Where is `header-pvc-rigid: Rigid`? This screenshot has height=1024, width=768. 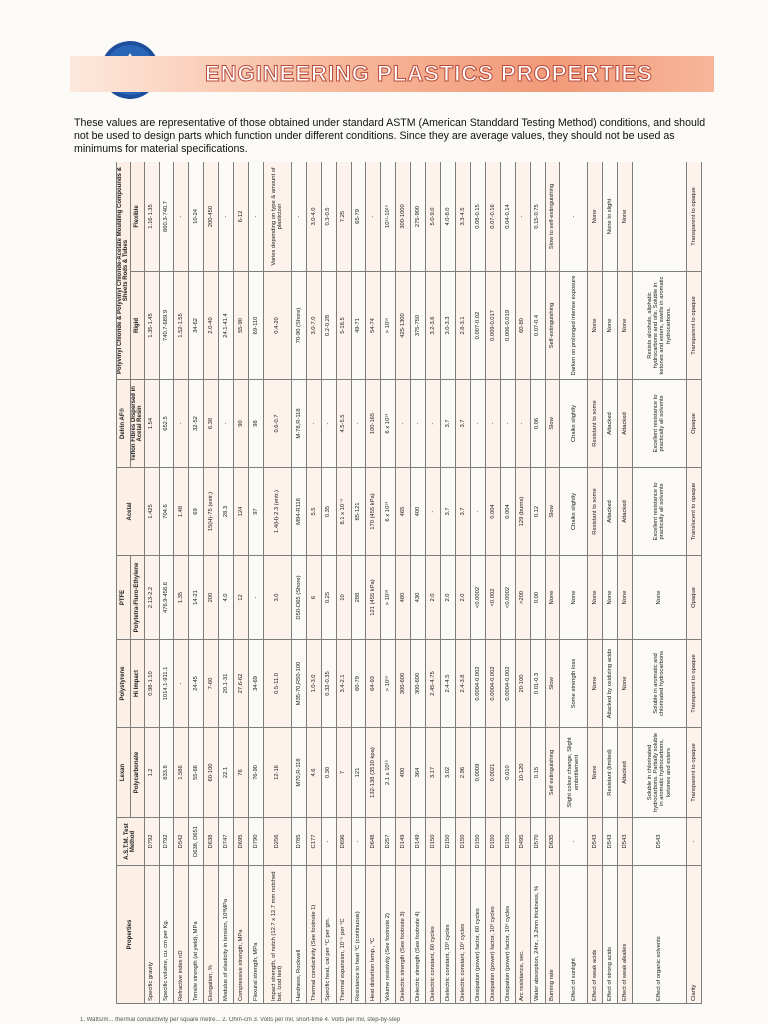 header-pvc-rigid: Rigid is located at coordinates (137, 325).